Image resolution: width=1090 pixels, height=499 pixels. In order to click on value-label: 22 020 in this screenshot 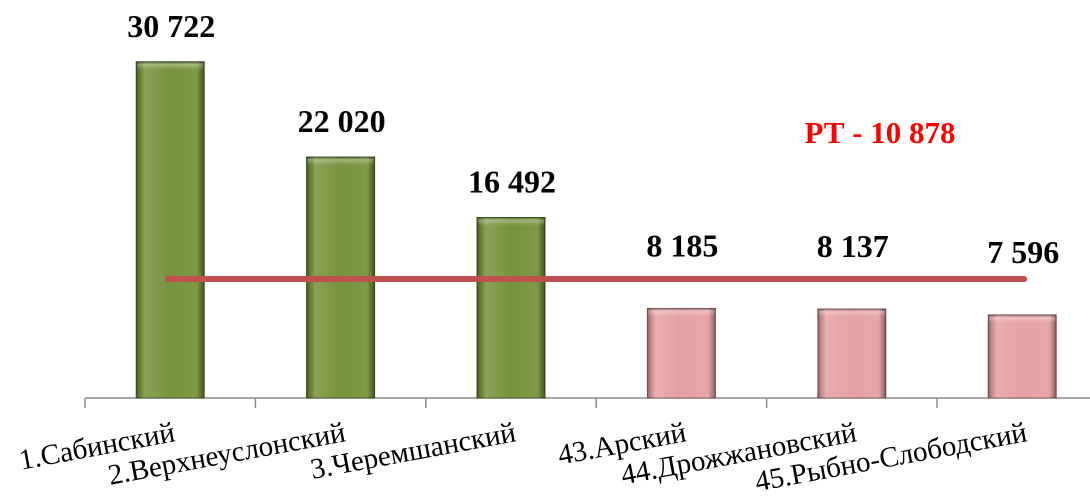, I will do `click(342, 121)`.